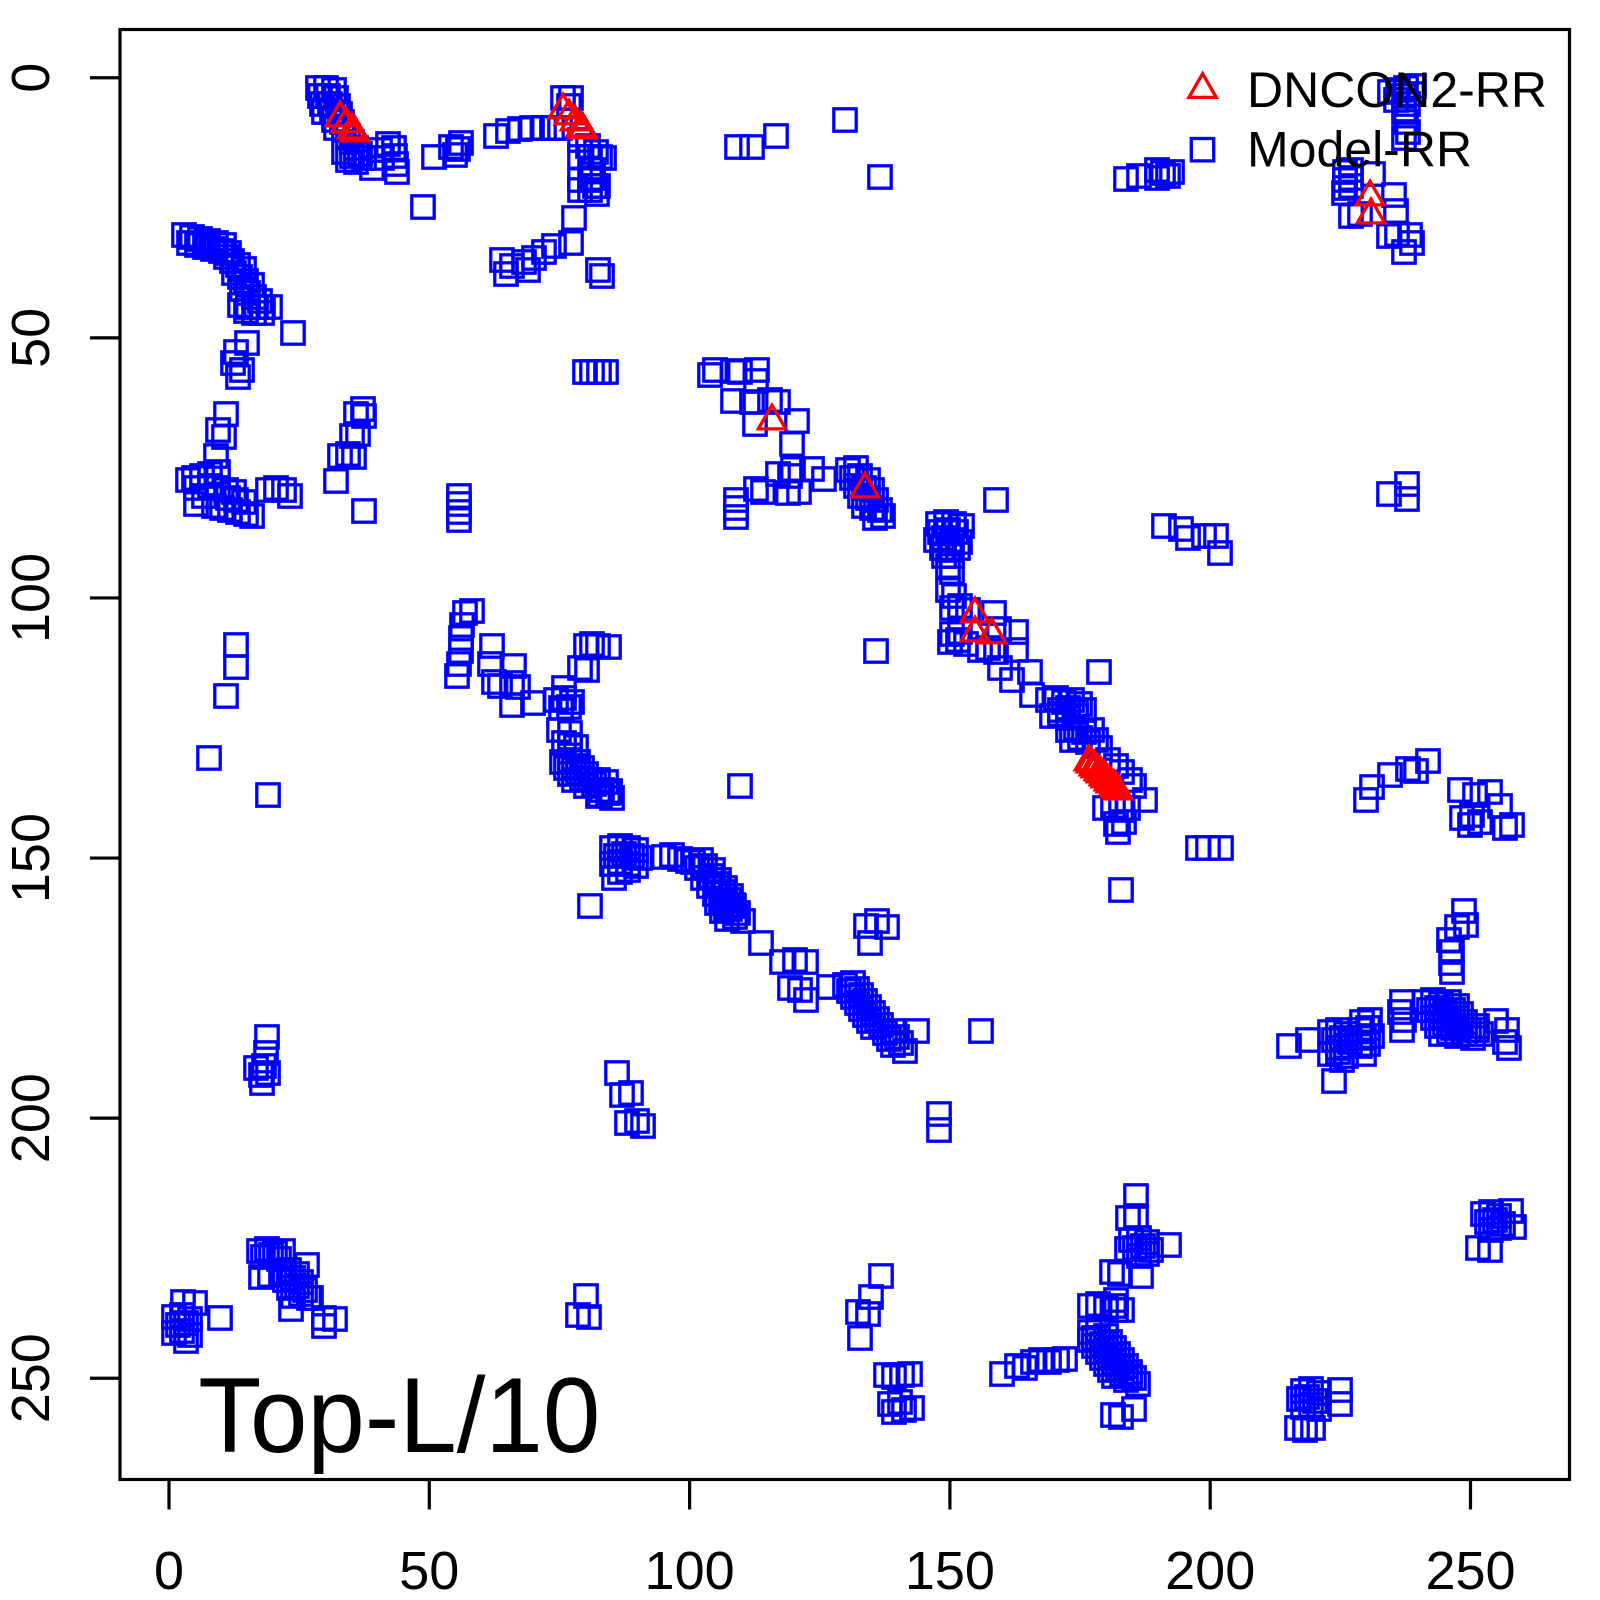 The height and width of the screenshot is (1600, 1600). Describe the element at coordinates (399, 1415) in the screenshot. I see `svg-text: Top-L/10` at that location.